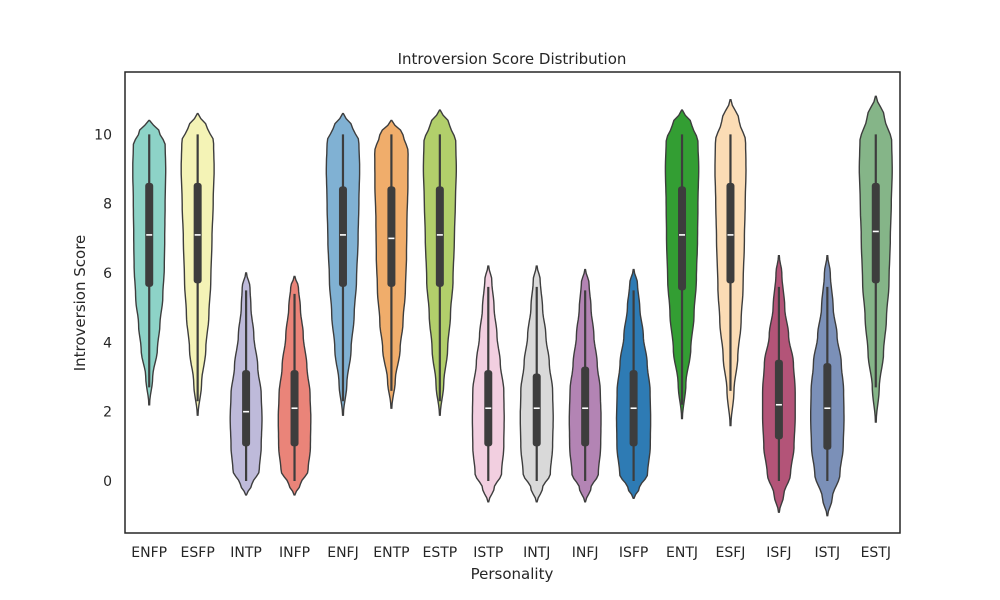  I want to click on y-tick-label: 6, so click(107, 274).